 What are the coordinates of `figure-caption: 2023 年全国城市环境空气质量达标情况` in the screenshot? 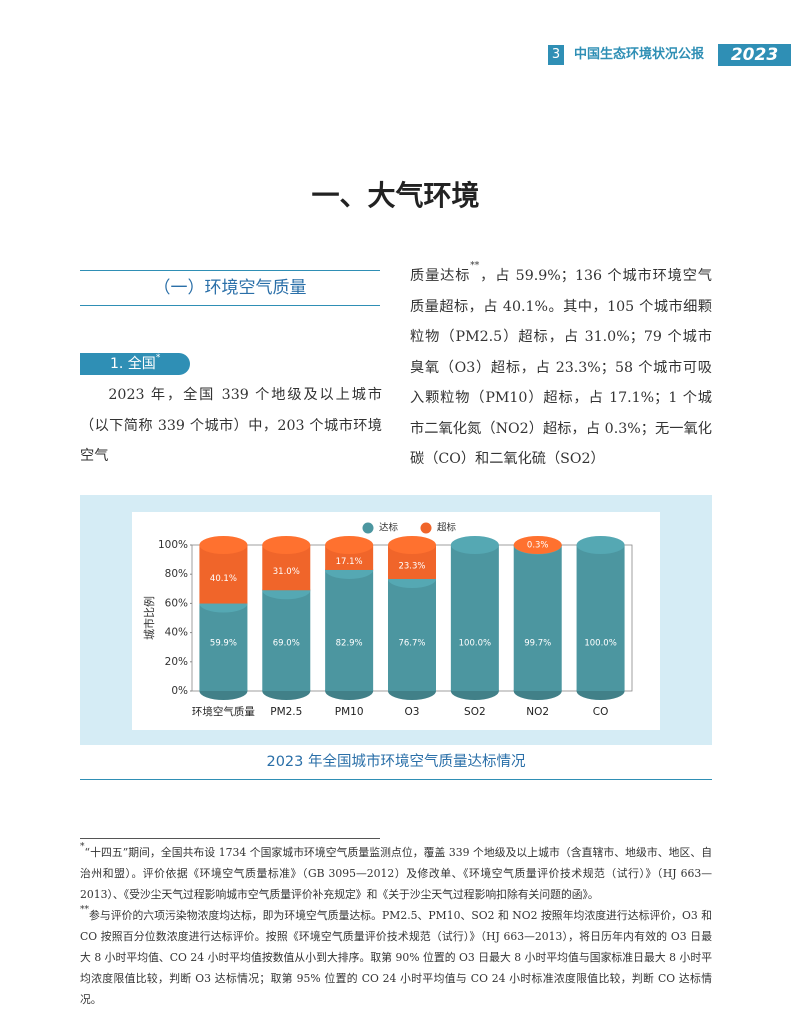 It's located at (396, 763).